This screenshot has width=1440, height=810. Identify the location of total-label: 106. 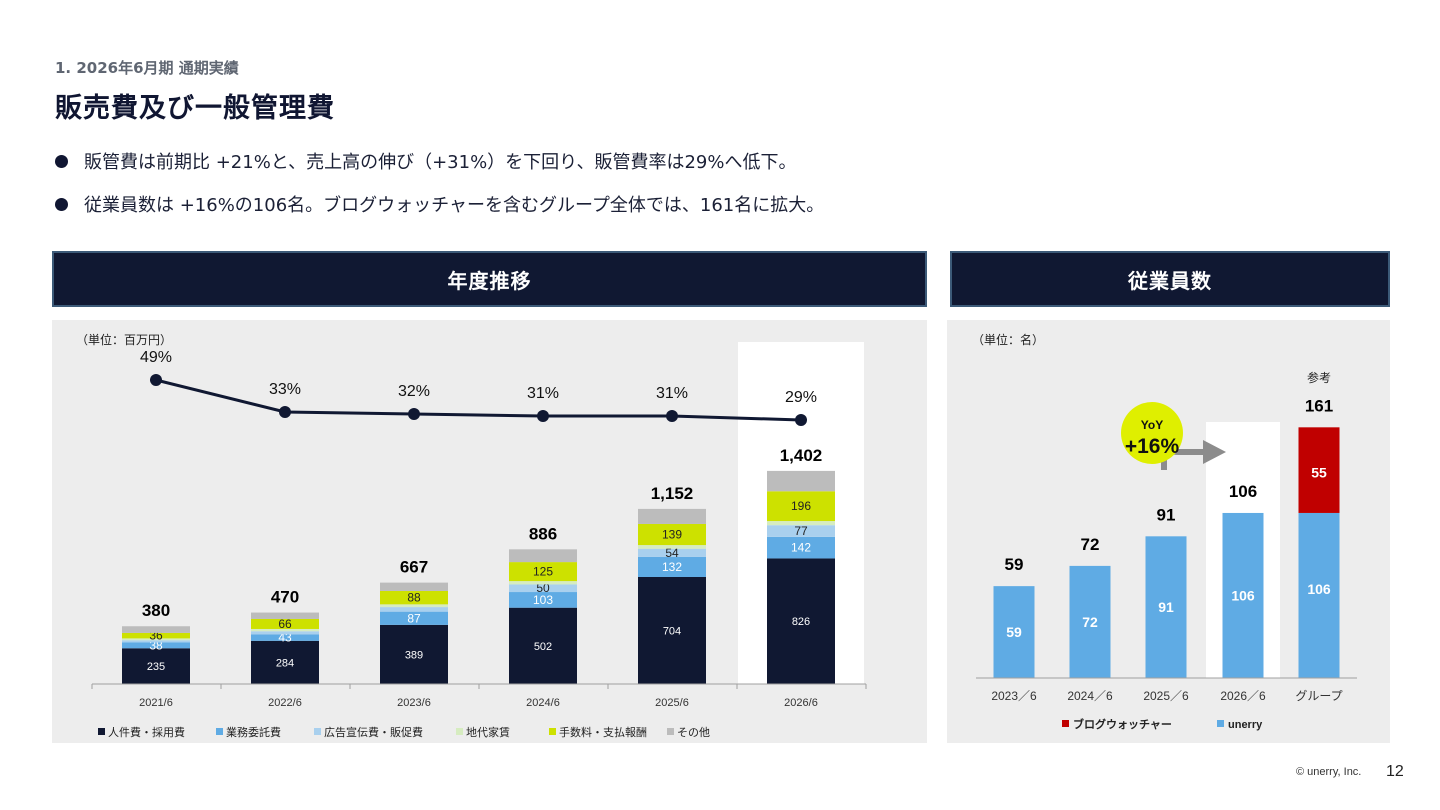
(1243, 491).